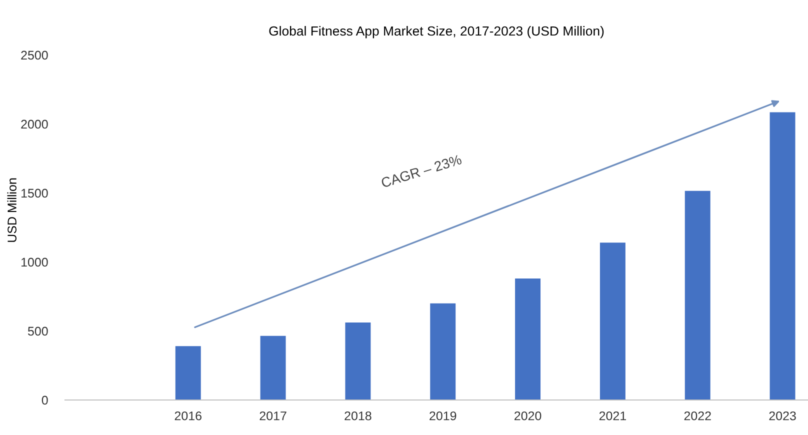  What do you see at coordinates (436, 32) in the screenshot?
I see `chart-title: Global Fitness App Market Size, 2017-2023 (USD Million)` at bounding box center [436, 32].